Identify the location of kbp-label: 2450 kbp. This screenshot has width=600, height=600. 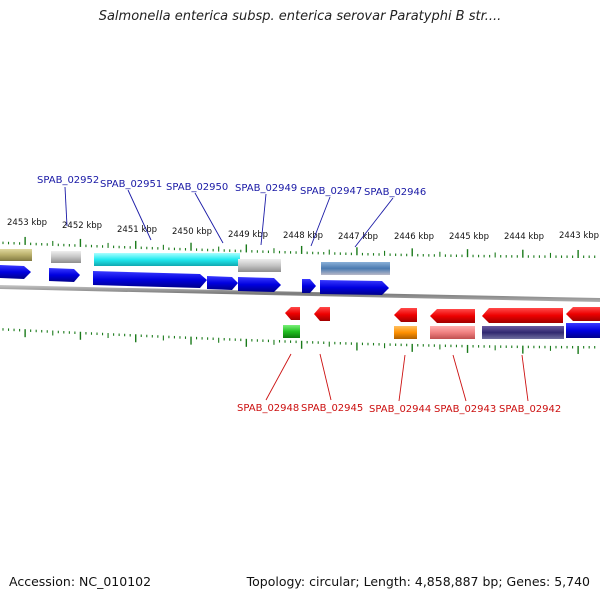
(192, 232).